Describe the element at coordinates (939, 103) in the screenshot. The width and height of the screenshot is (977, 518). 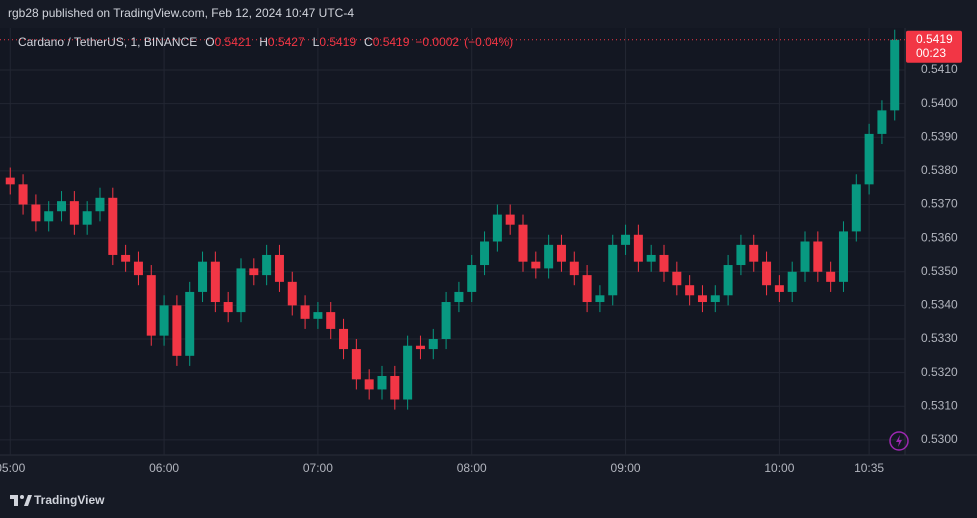
I see `y-tick-label: 0.5400` at that location.